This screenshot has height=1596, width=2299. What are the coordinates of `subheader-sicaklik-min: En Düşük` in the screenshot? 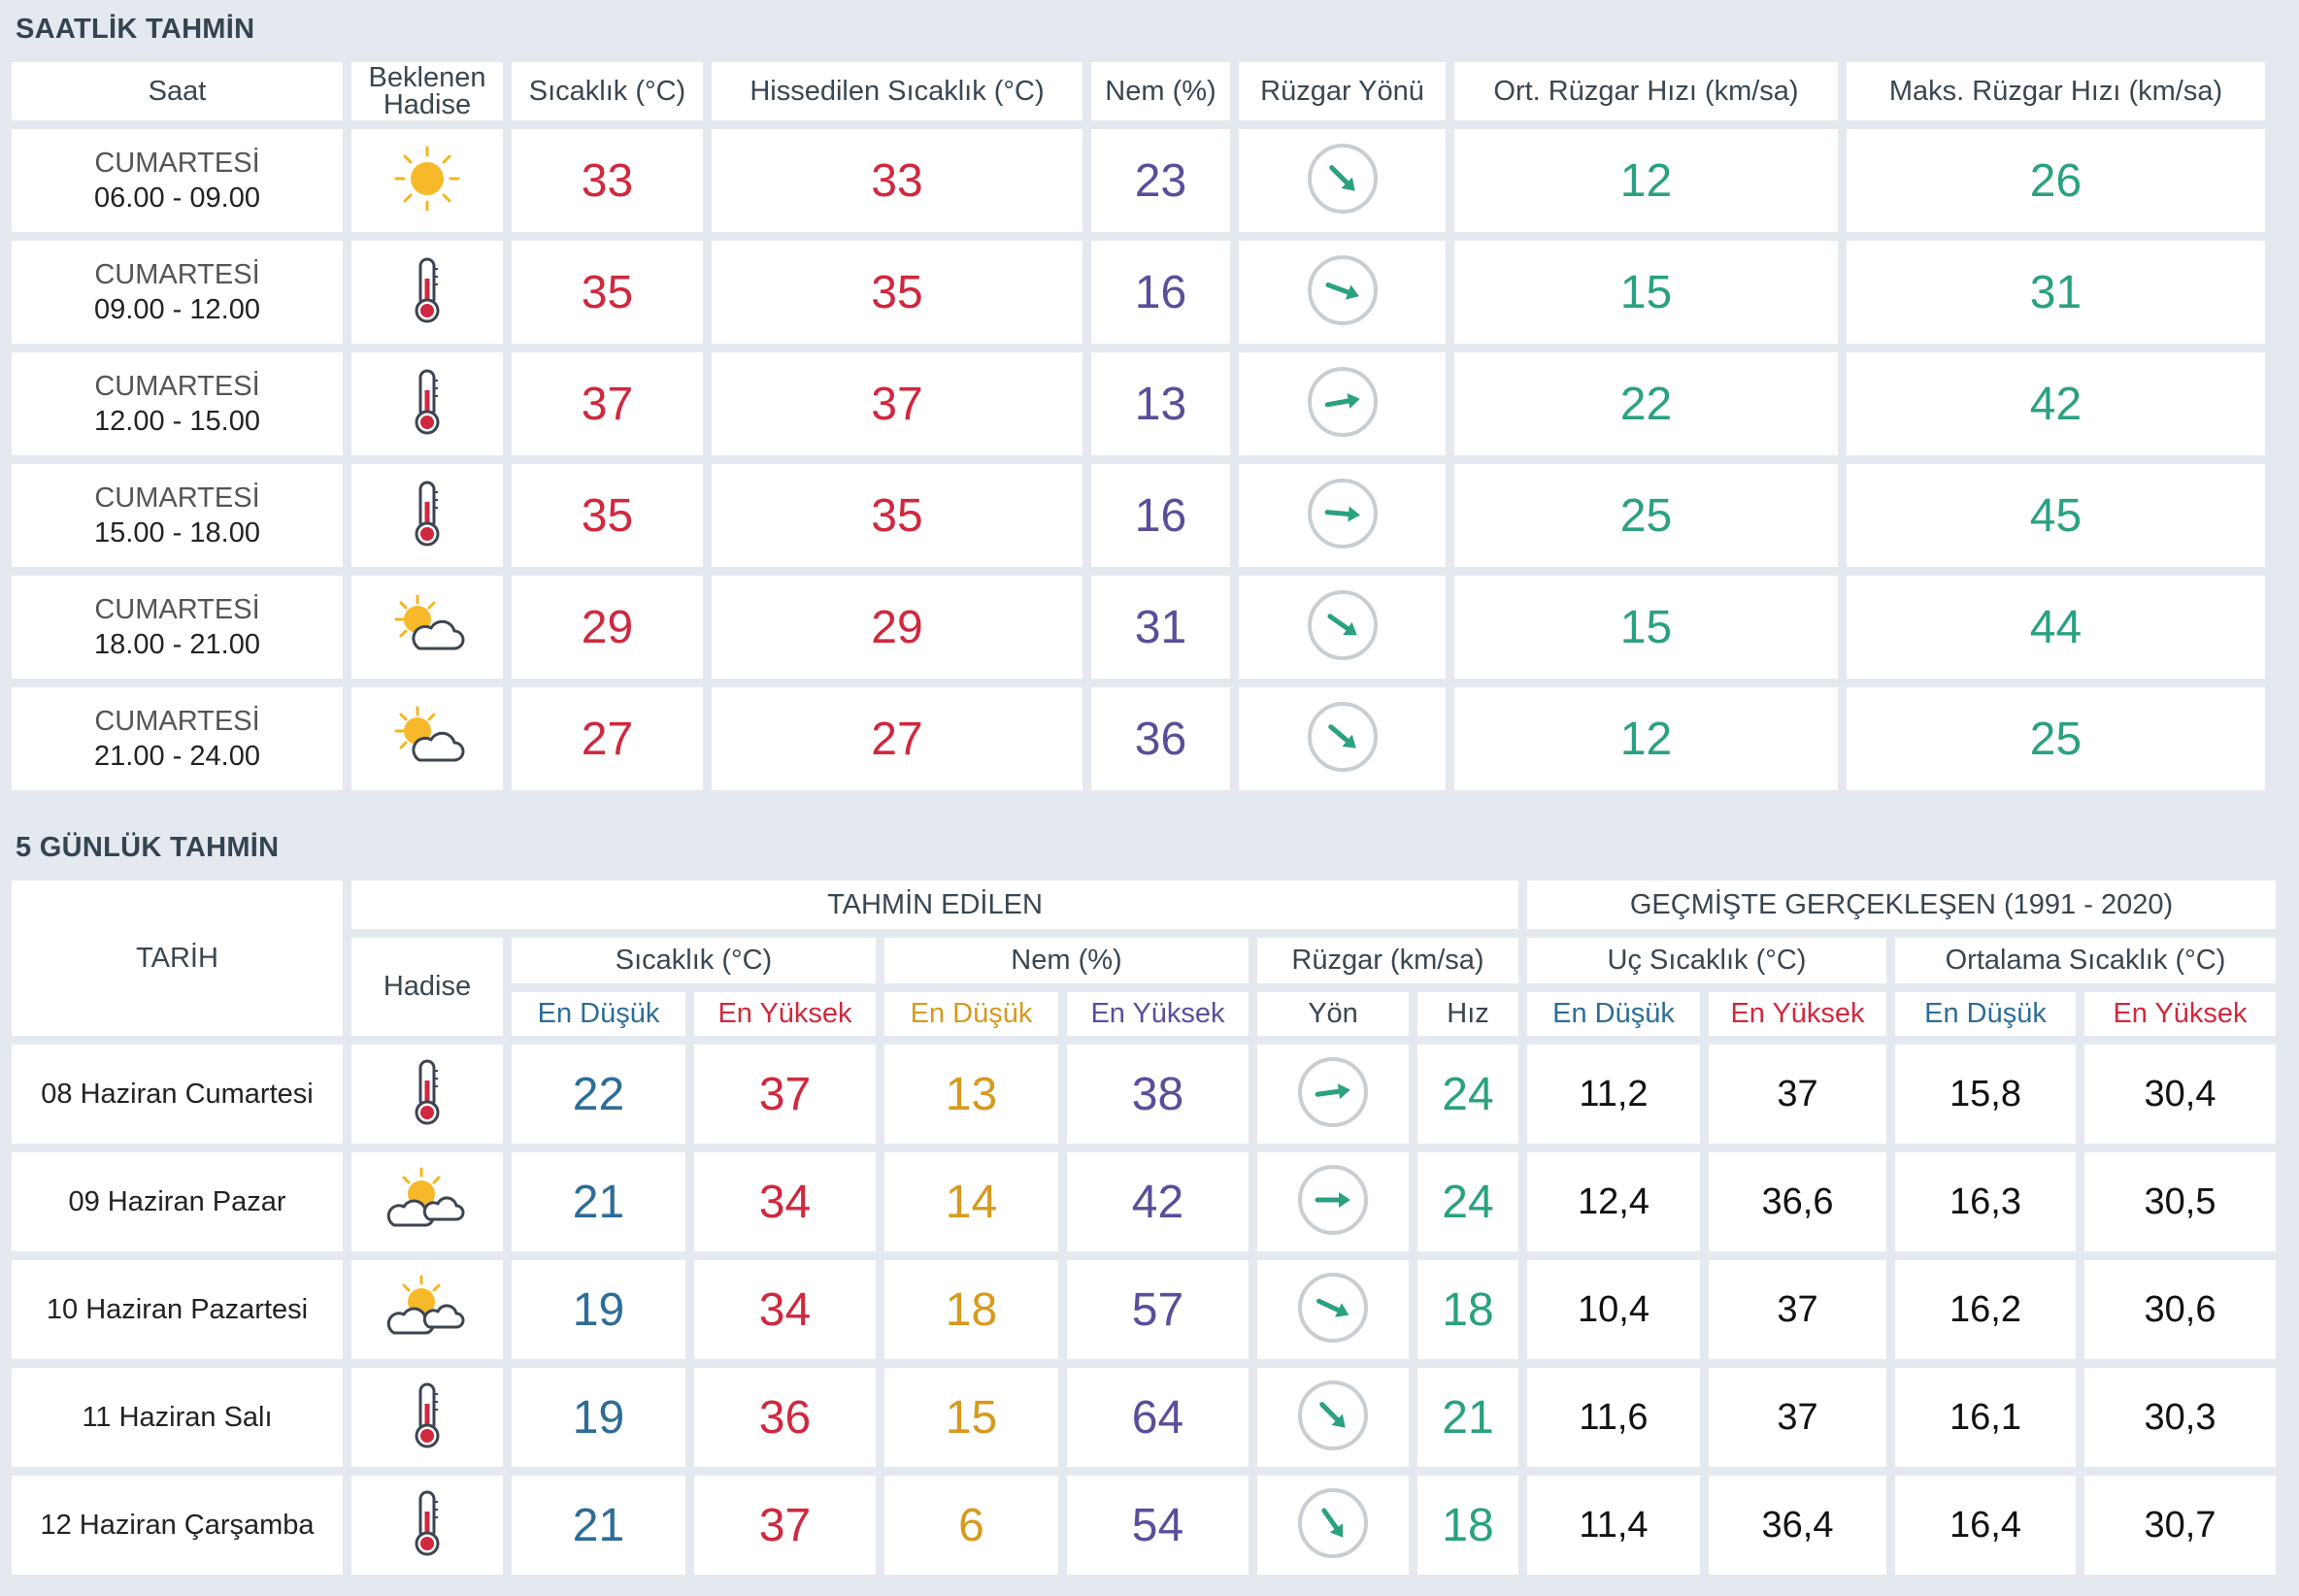 It's located at (598, 1014).